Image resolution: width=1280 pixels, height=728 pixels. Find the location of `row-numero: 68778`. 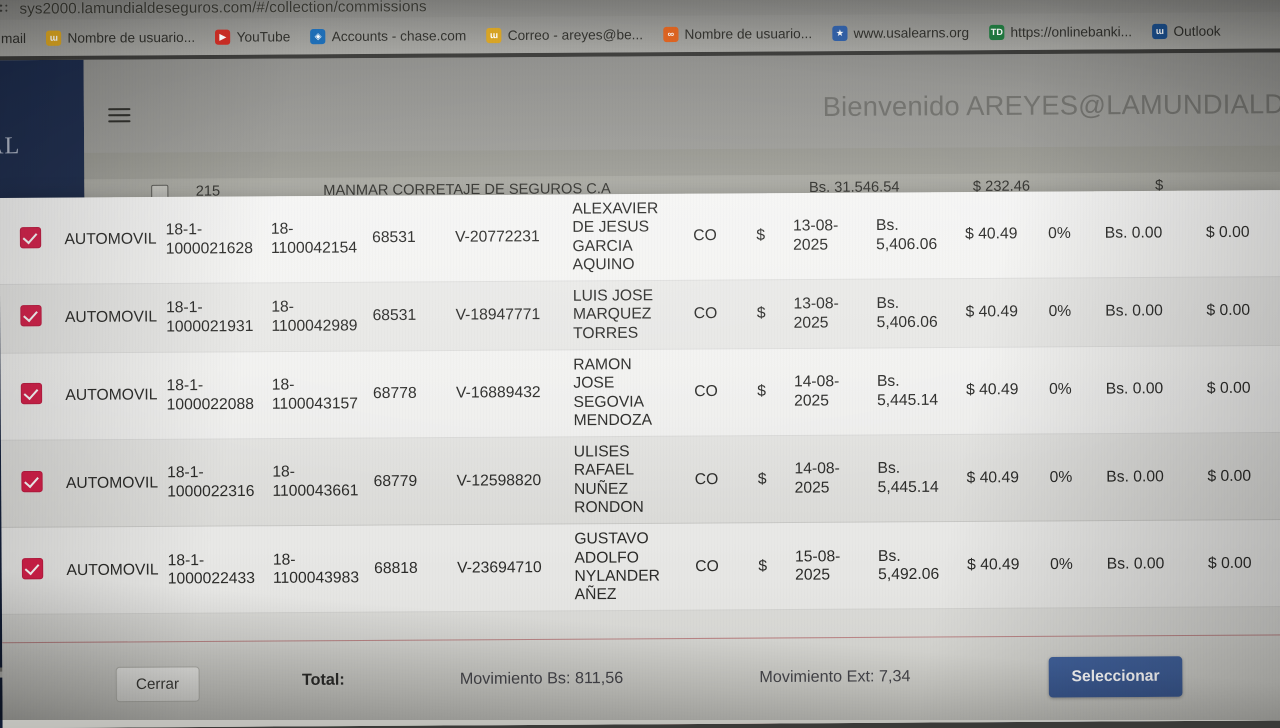

row-numero: 68778 is located at coordinates (410, 394).